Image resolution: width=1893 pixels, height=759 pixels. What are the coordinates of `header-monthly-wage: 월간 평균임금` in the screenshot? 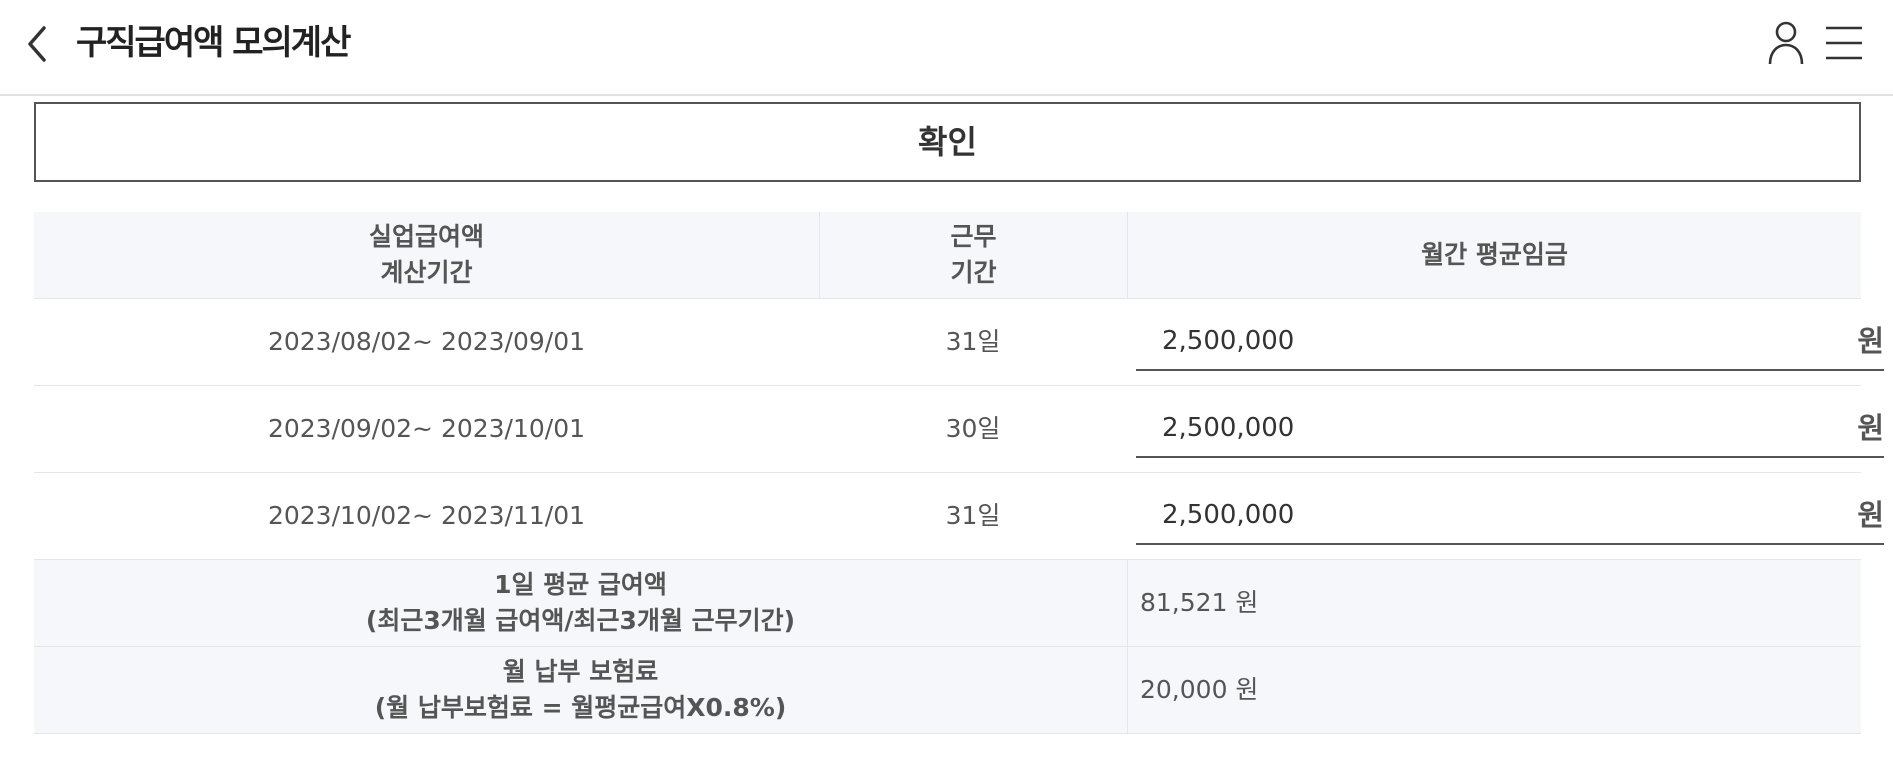 It's located at (1494, 255).